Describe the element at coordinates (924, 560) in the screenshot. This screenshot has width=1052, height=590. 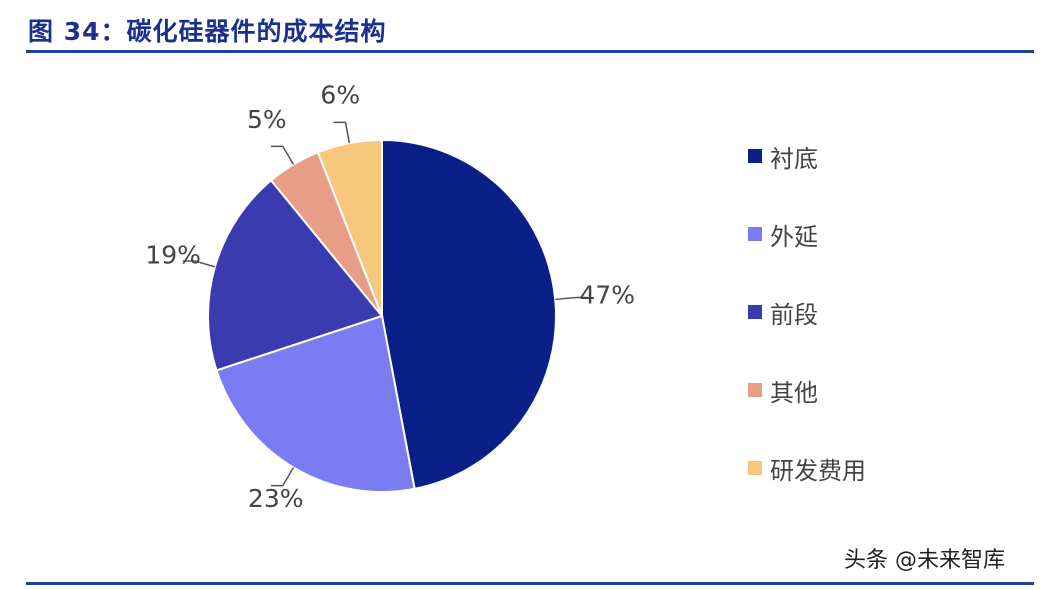
I see `watermark: 头条 @未来智库` at that location.